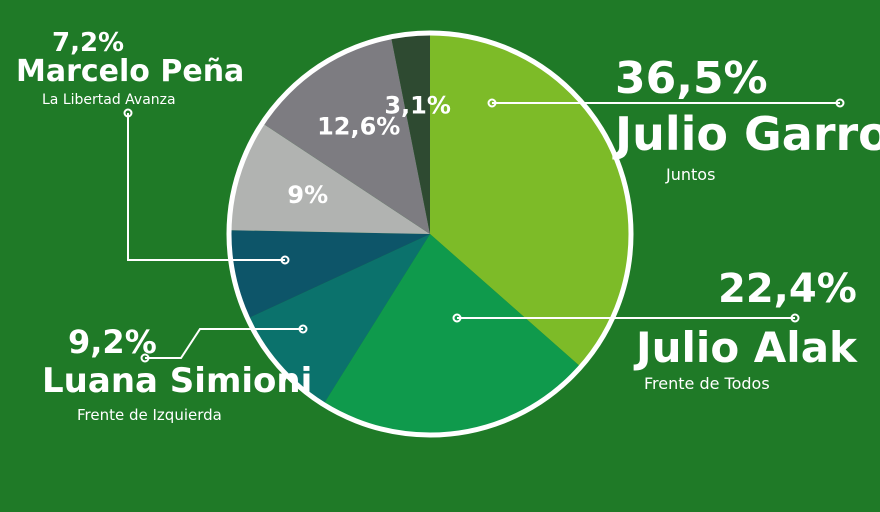 Image resolution: width=880 pixels, height=512 pixels. What do you see at coordinates (145, 358) in the screenshot?
I see `leader-marker-luana-simioni-end` at bounding box center [145, 358].